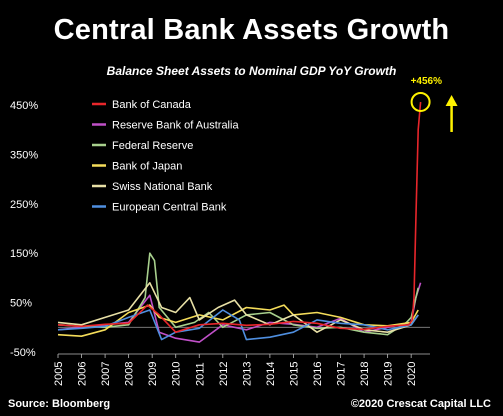 The height and width of the screenshot is (416, 503). What do you see at coordinates (412, 374) in the screenshot?
I see `x-tick-label: 2020` at bounding box center [412, 374].